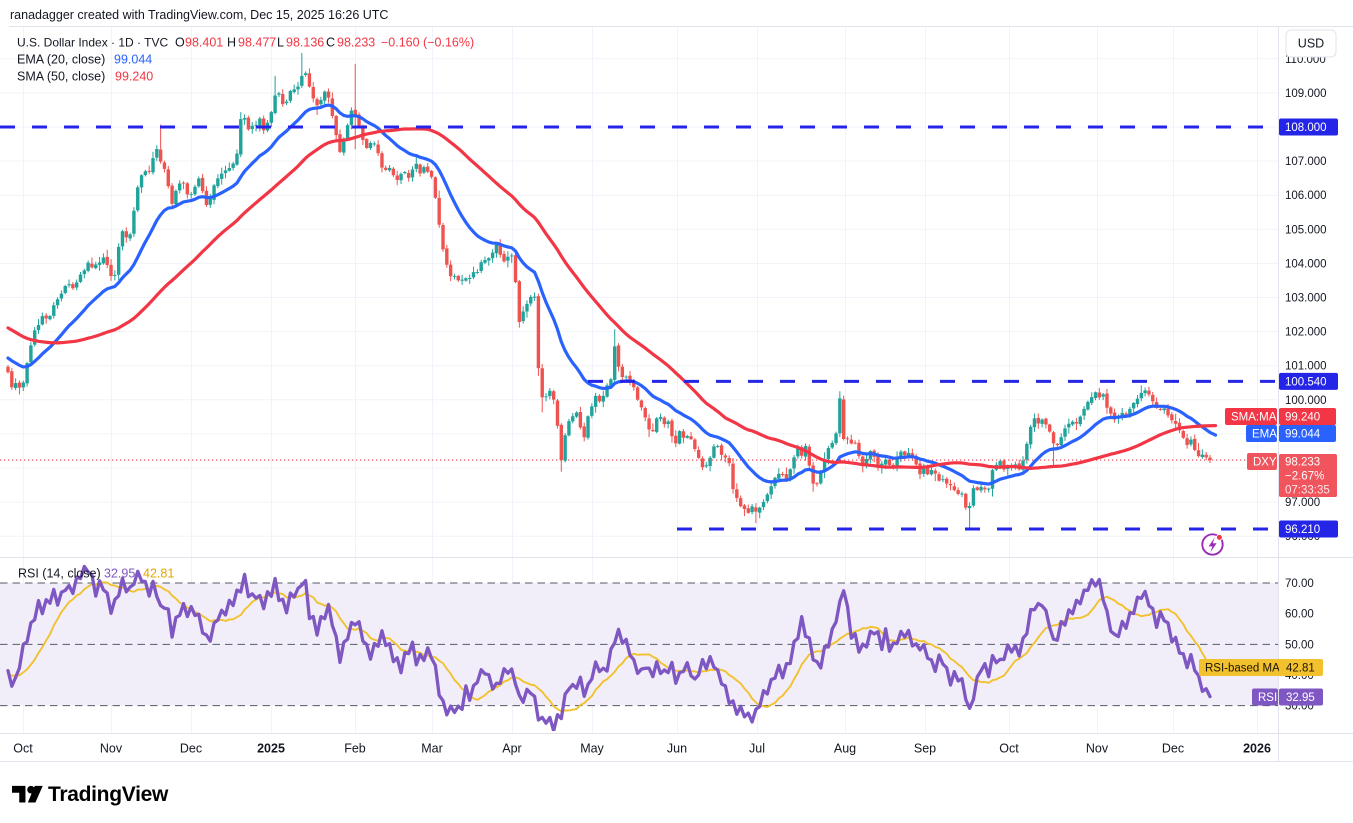 This screenshot has height=823, width=1353. Describe the element at coordinates (1304, 477) in the screenshot. I see `svg-text: −2.67%` at that location.